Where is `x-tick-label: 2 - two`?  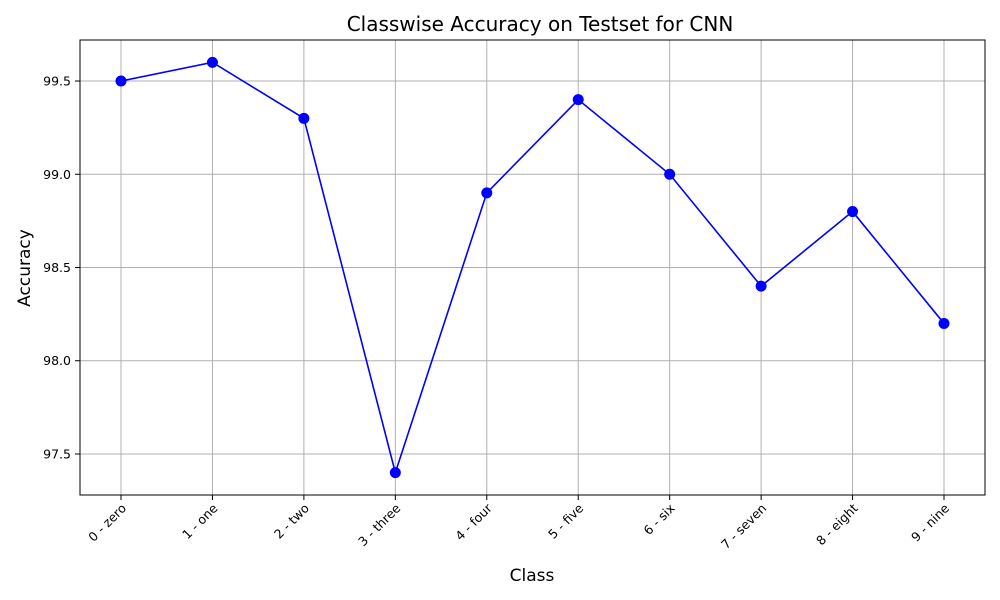 x-tick-label: 2 - two is located at coordinates (291, 521).